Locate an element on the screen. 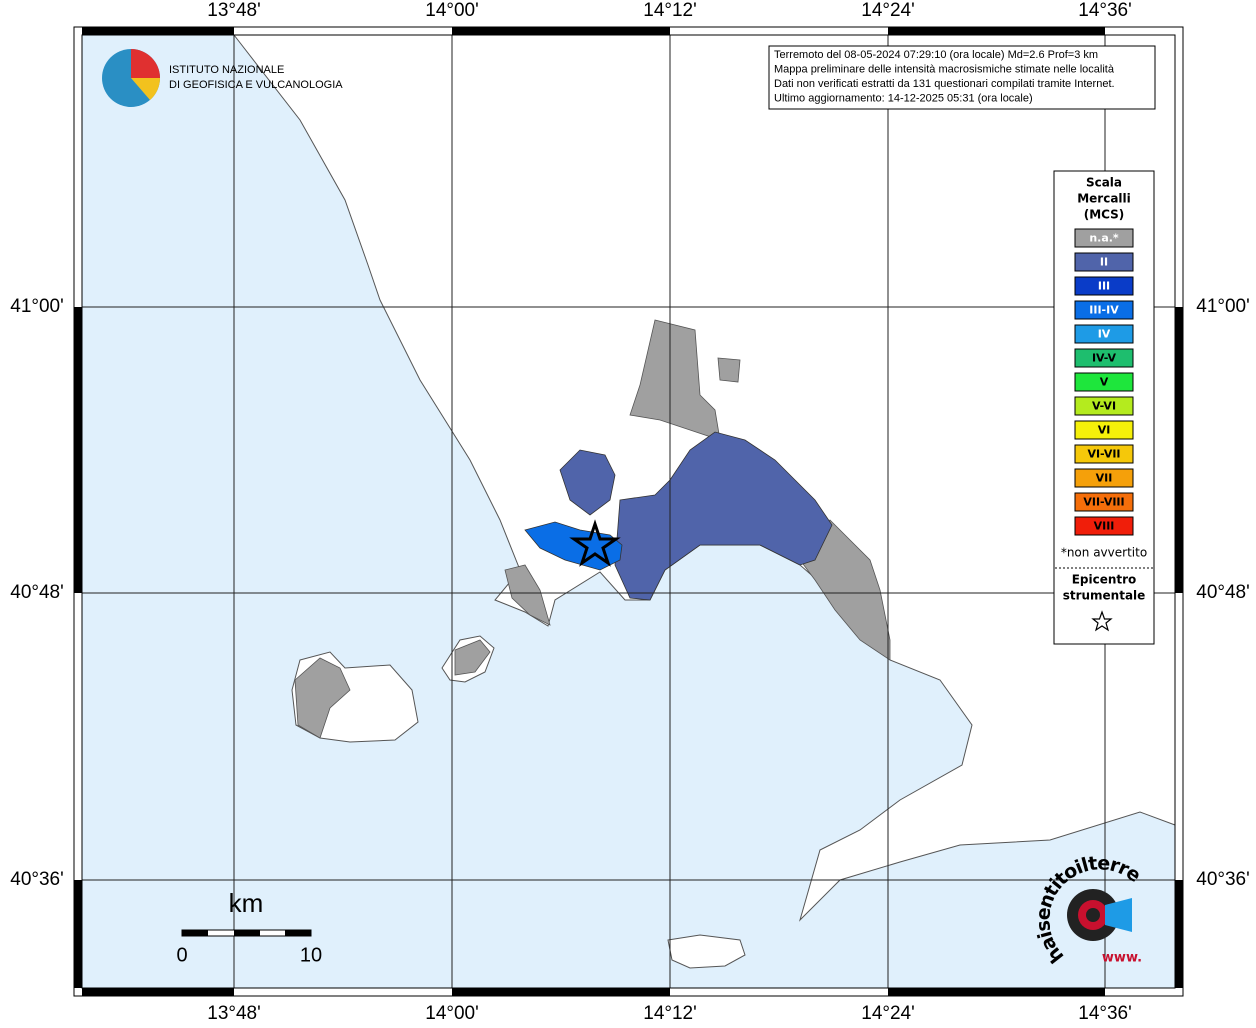 Image resolution: width=1256 pixels, height=1028 pixels. legend-label: VII-VIII is located at coordinates (1103, 502).